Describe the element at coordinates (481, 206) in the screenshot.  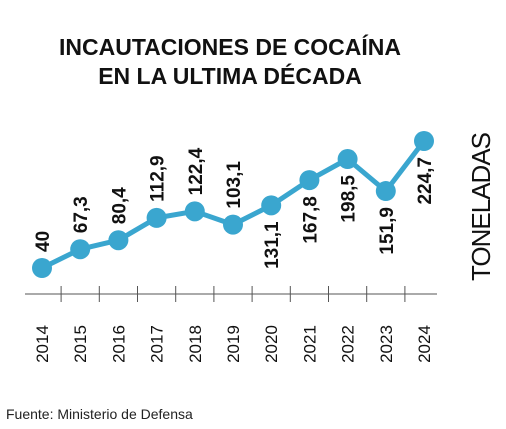
I see `y-axis-label: TONELADAS` at that location.